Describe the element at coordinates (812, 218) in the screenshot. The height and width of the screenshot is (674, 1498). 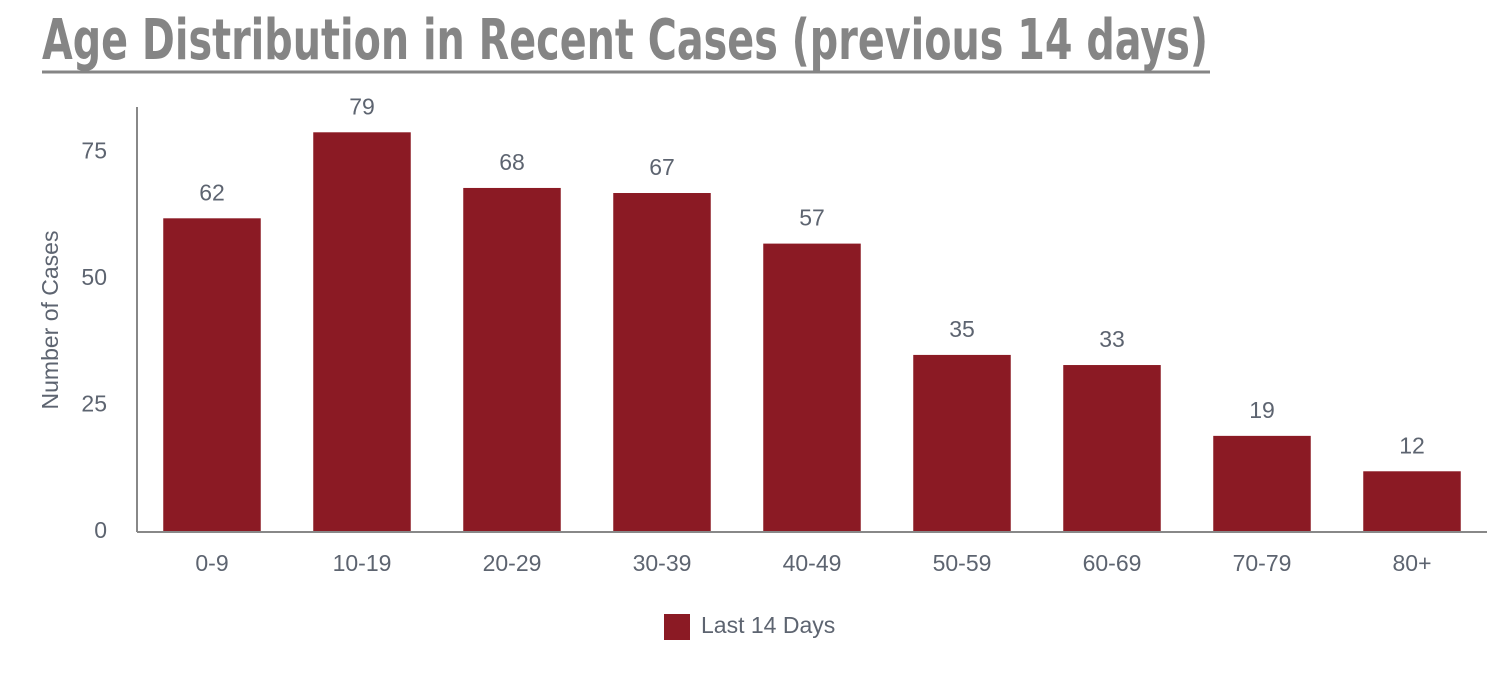
I see `data-label: 57` at that location.